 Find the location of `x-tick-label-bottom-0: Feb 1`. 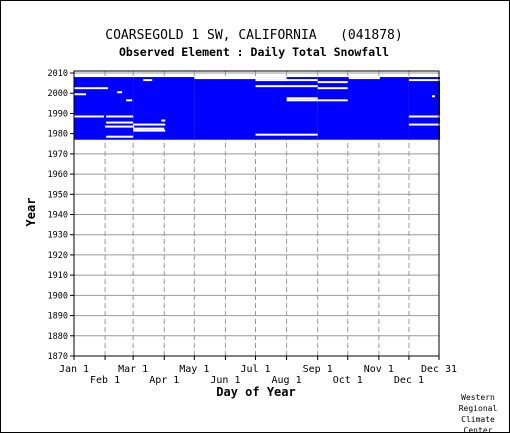

x-tick-label-bottom-0: Feb 1 is located at coordinates (105, 380).